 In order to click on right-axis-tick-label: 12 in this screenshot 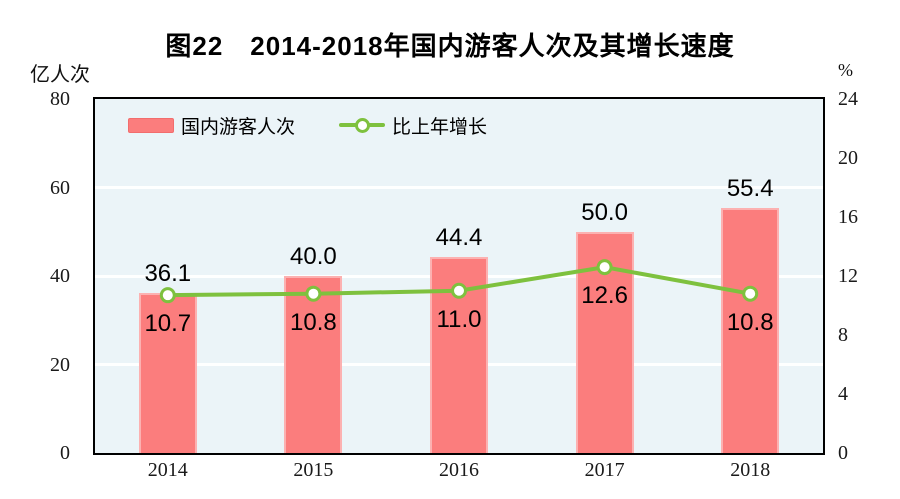, I will do `click(848, 276)`.